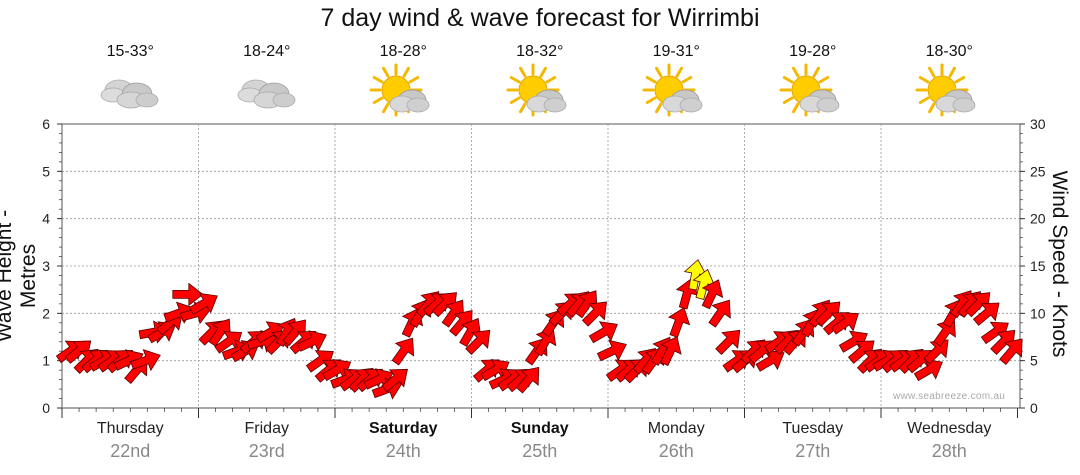 Image resolution: width=1080 pixels, height=475 pixels. What do you see at coordinates (266, 428) in the screenshot?
I see `day-name: Friday` at bounding box center [266, 428].